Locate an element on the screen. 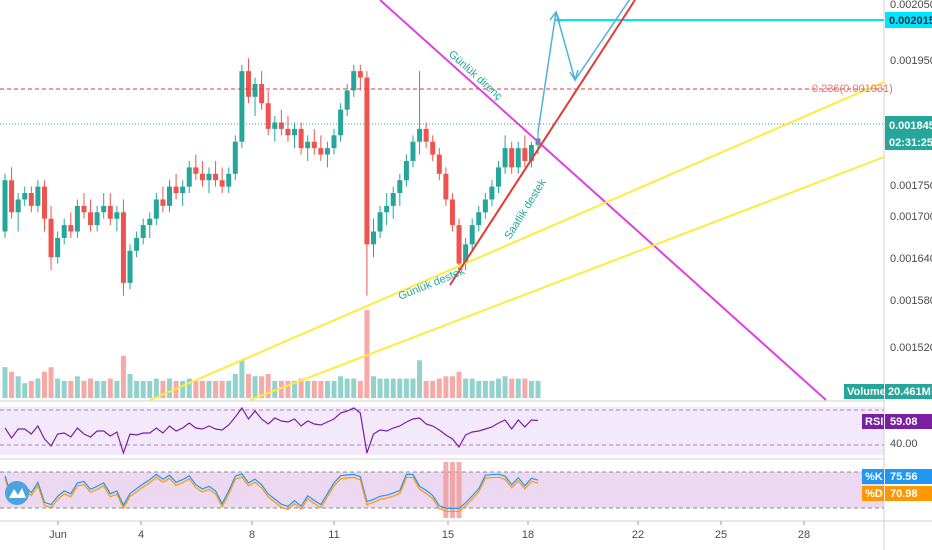 The height and width of the screenshot is (550, 932). volume-label-tag is located at coordinates (864, 391).